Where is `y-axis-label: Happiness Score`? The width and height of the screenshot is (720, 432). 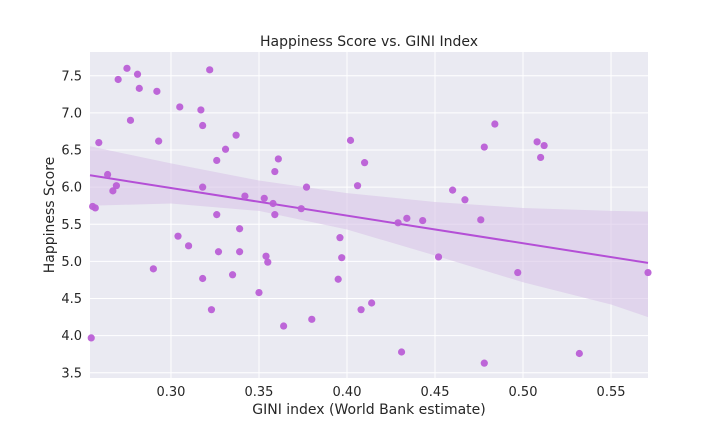
y-axis-label: Happiness Score is located at coordinates (50, 215).